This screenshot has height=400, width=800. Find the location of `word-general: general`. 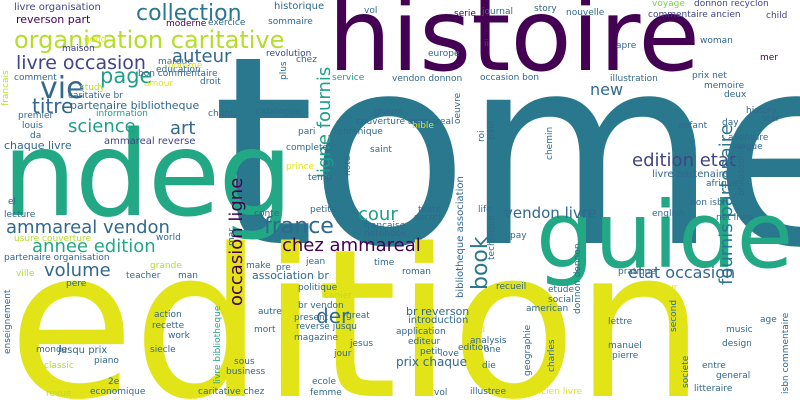

word-general: general is located at coordinates (733, 376).